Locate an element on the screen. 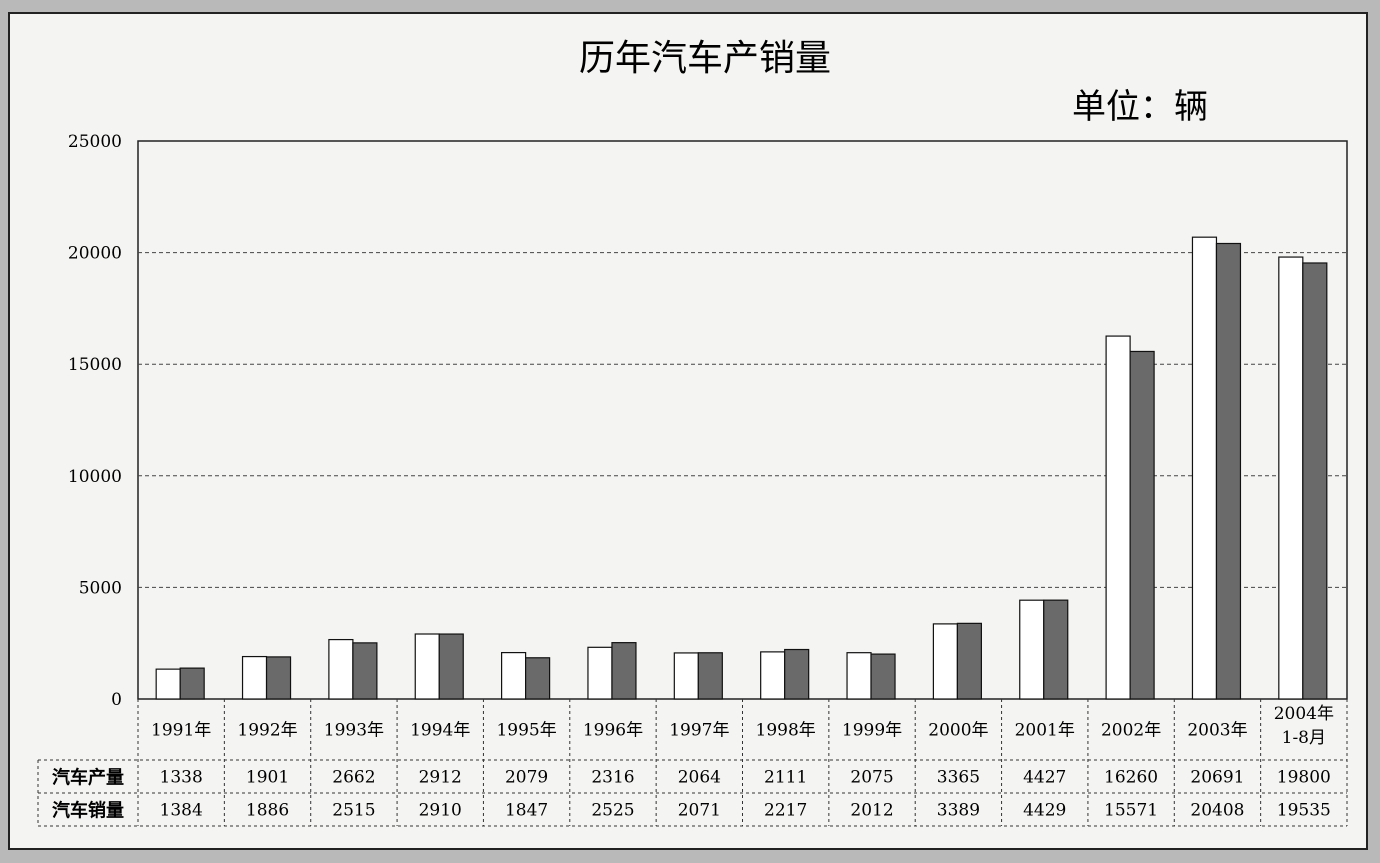 The width and height of the screenshot is (1380, 863). data-label: 1901 is located at coordinates (267, 778).